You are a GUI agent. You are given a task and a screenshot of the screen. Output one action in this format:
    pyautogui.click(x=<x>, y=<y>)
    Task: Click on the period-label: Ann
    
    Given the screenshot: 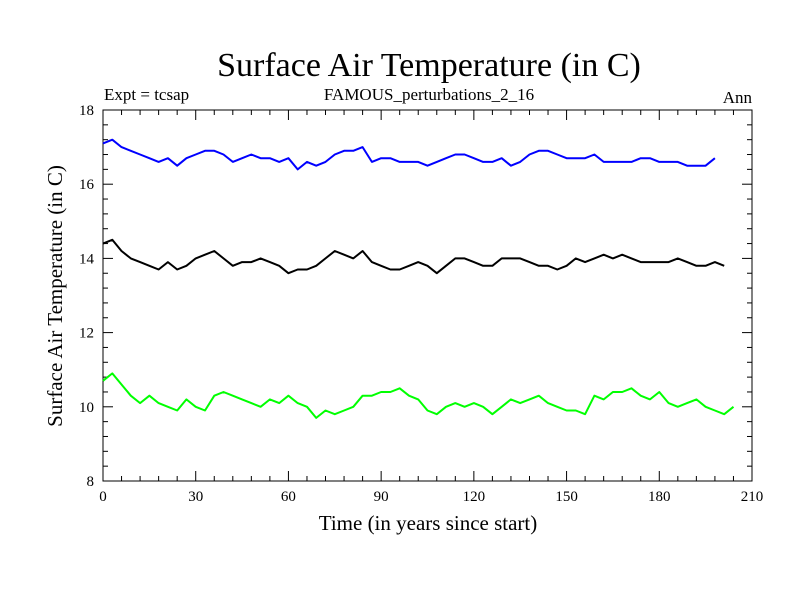 What is the action you would take?
    pyautogui.click(x=738, y=97)
    